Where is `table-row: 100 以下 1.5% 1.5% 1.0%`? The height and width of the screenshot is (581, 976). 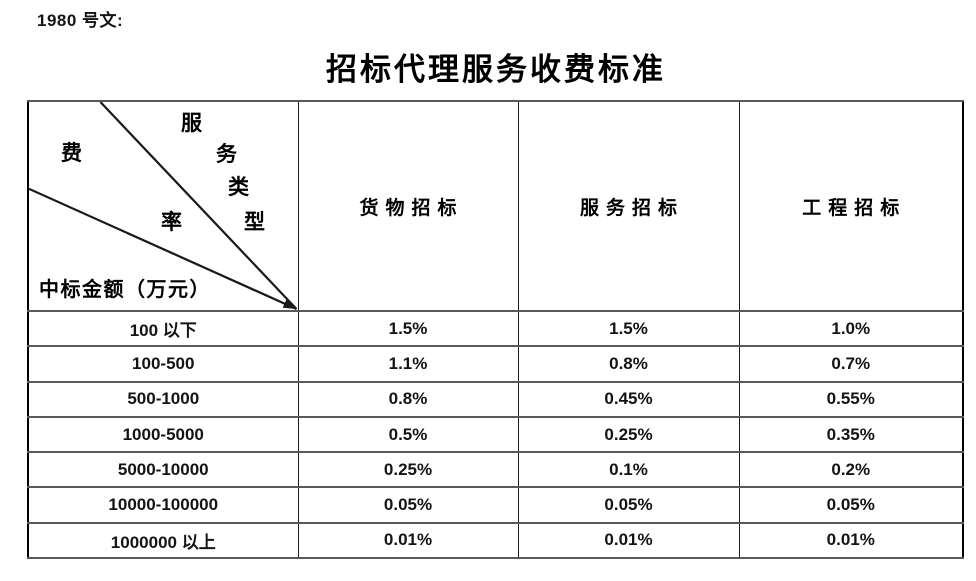 table-row: 100 以下 1.5% 1.5% 1.0% is located at coordinates (495, 328).